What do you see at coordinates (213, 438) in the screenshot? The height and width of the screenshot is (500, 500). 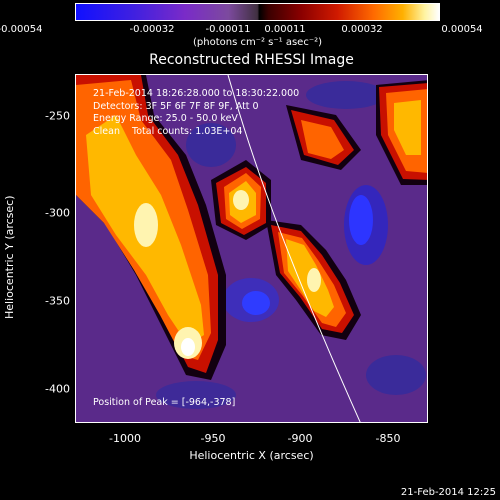 I see `x-tick: -950` at bounding box center [213, 438].